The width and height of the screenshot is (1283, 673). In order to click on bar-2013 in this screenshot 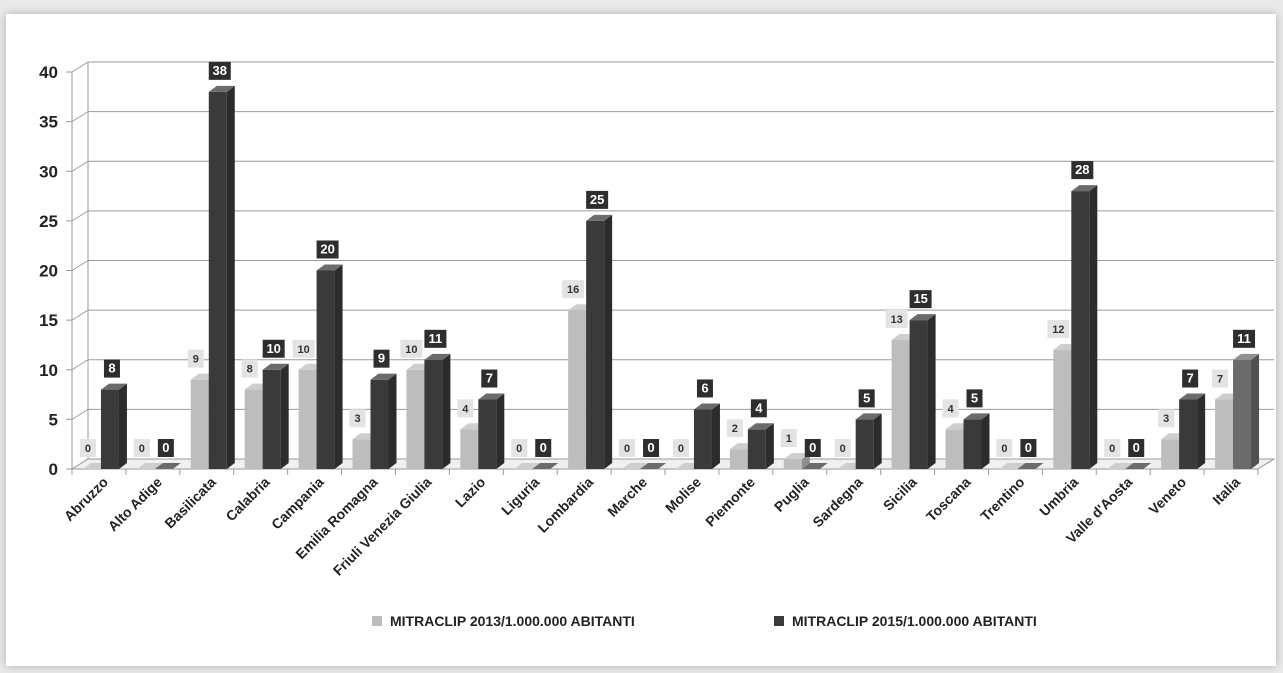, I will do `click(635, 466)`.